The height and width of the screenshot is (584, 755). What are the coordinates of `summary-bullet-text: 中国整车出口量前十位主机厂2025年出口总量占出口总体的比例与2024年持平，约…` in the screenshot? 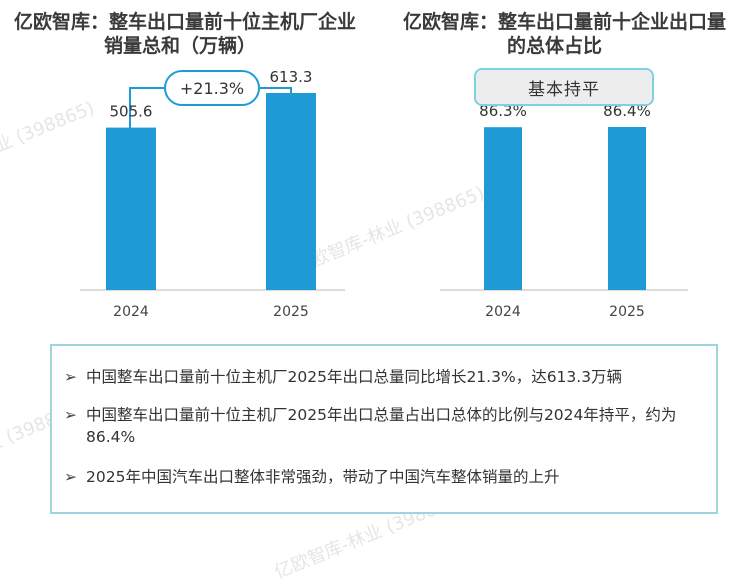 It's located at (381, 426).